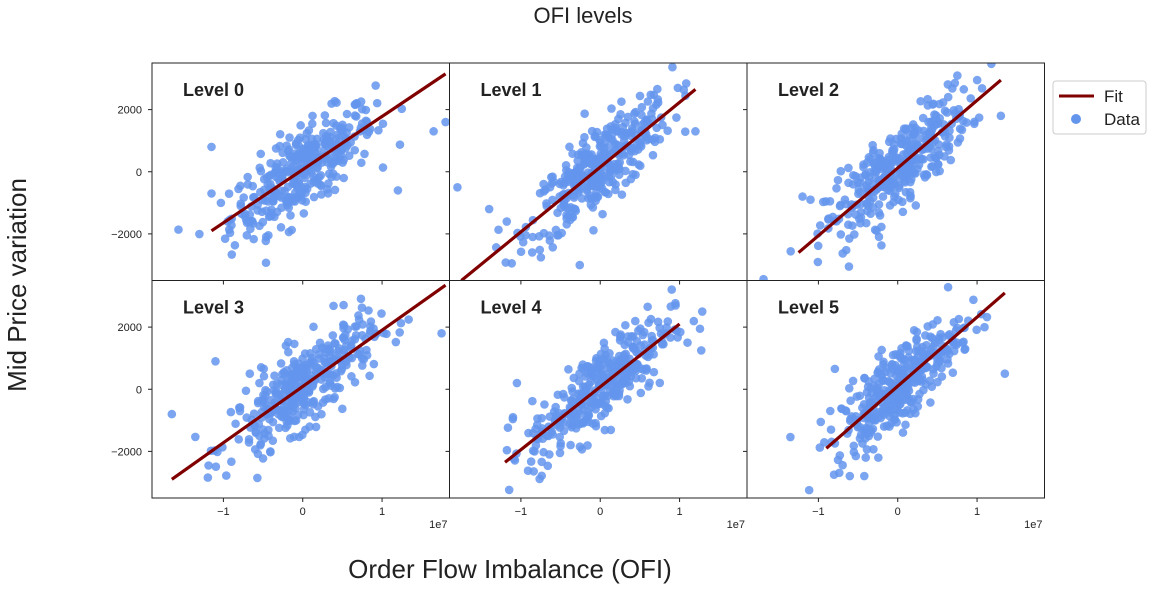 The height and width of the screenshot is (590, 1153). What do you see at coordinates (898, 512) in the screenshot?
I see `x-tick-label: 0` at bounding box center [898, 512].